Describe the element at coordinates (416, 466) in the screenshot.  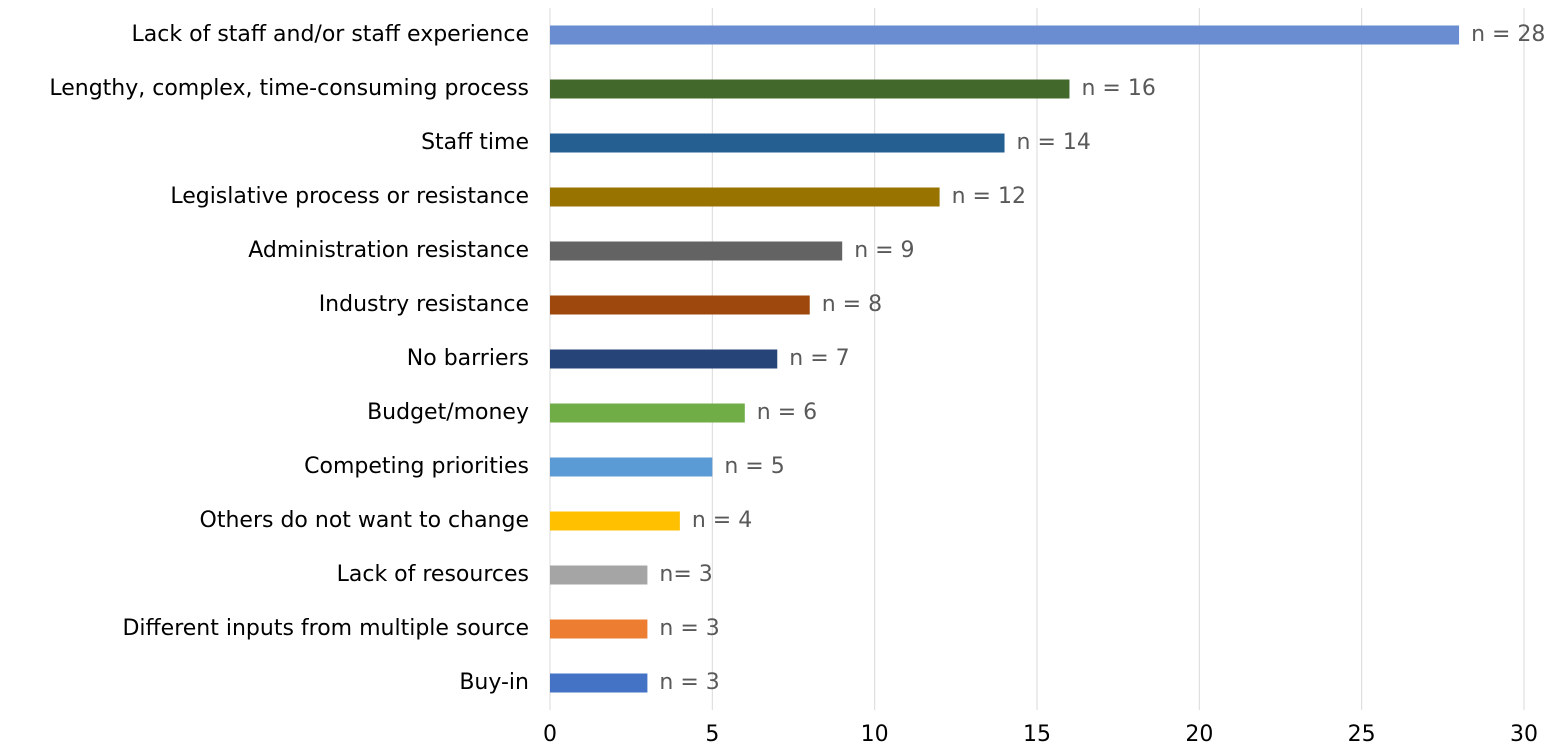
I see `category-label: Competing priorities` at that location.